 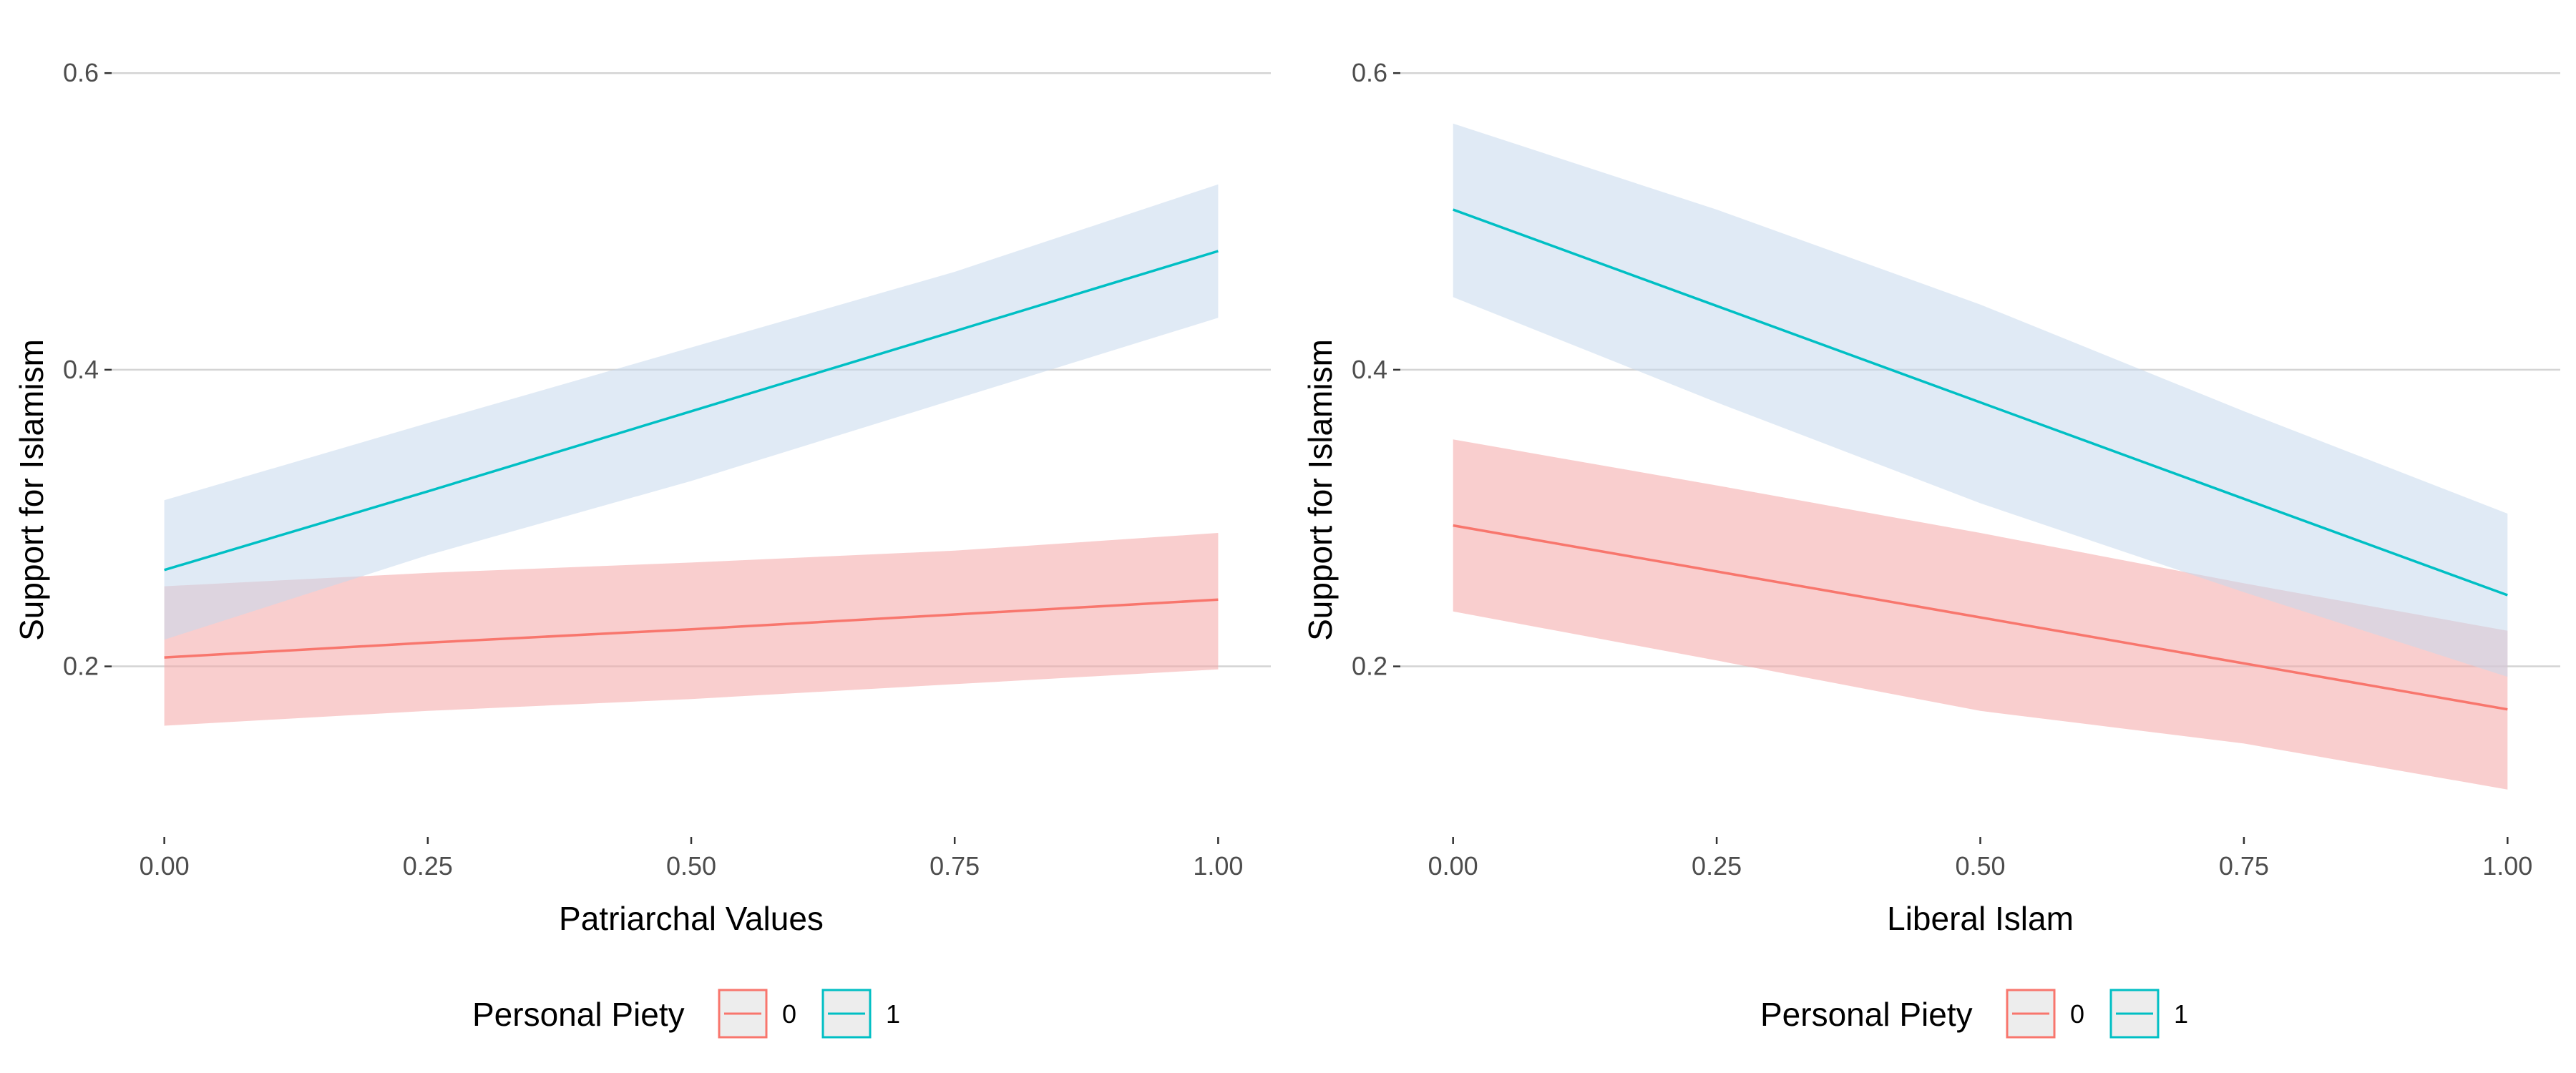 What do you see at coordinates (691, 918) in the screenshot?
I see `x-axis-title: Patriarchal Values` at bounding box center [691, 918].